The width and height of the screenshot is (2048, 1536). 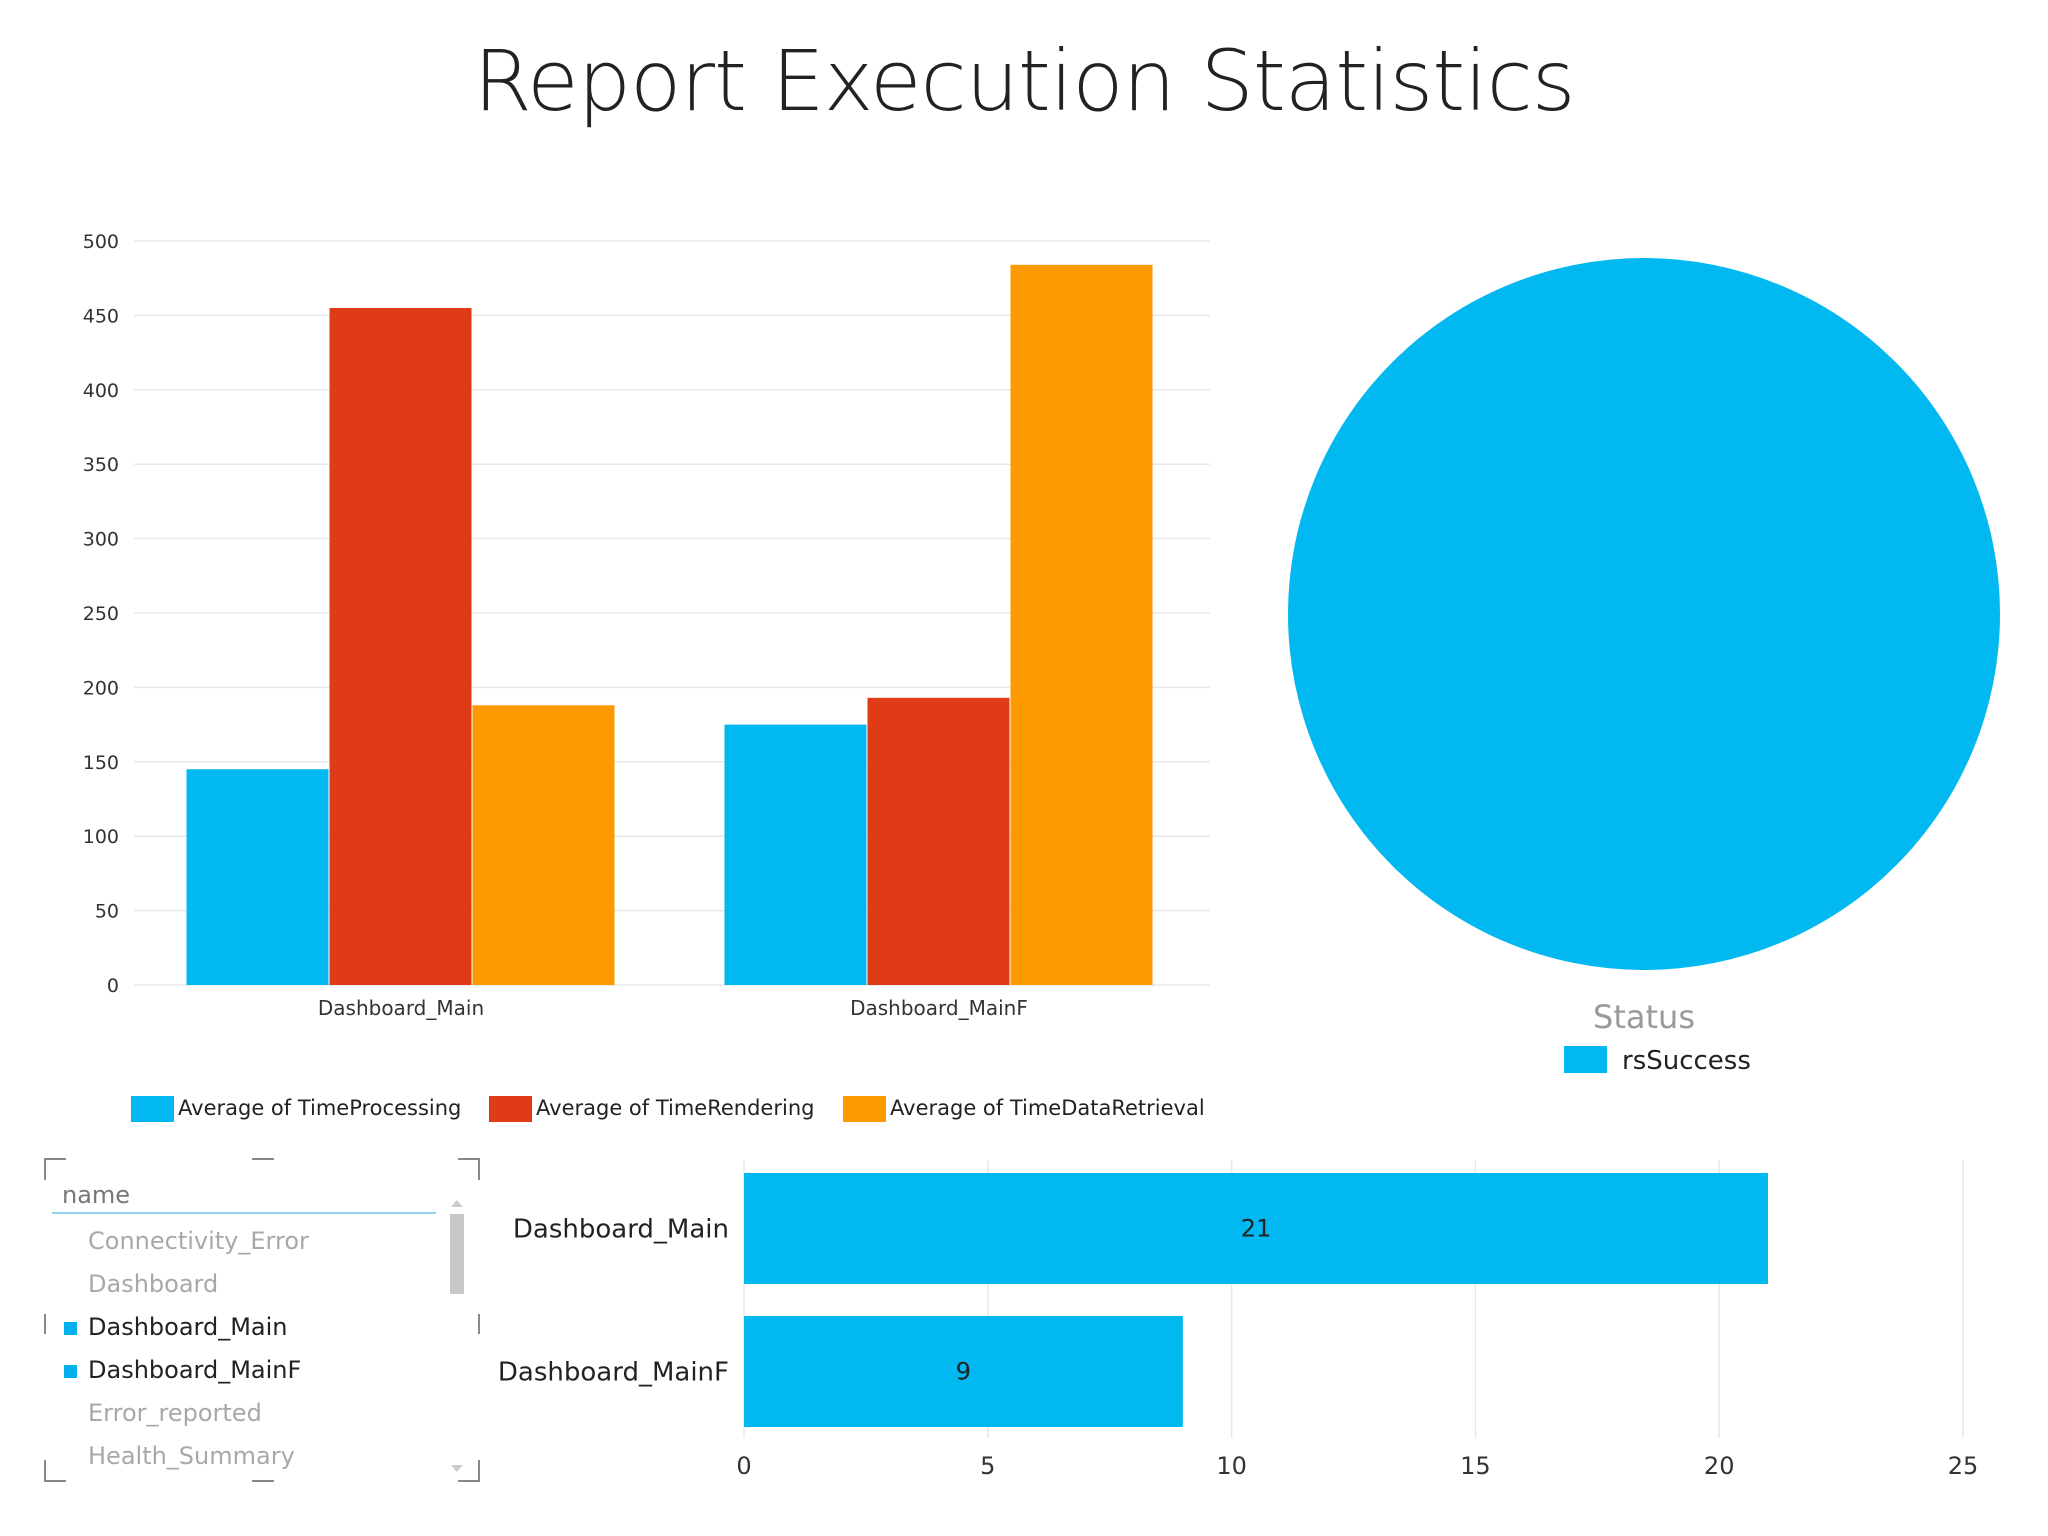 I want to click on x-tick-label: 10, so click(x=1231, y=1466).